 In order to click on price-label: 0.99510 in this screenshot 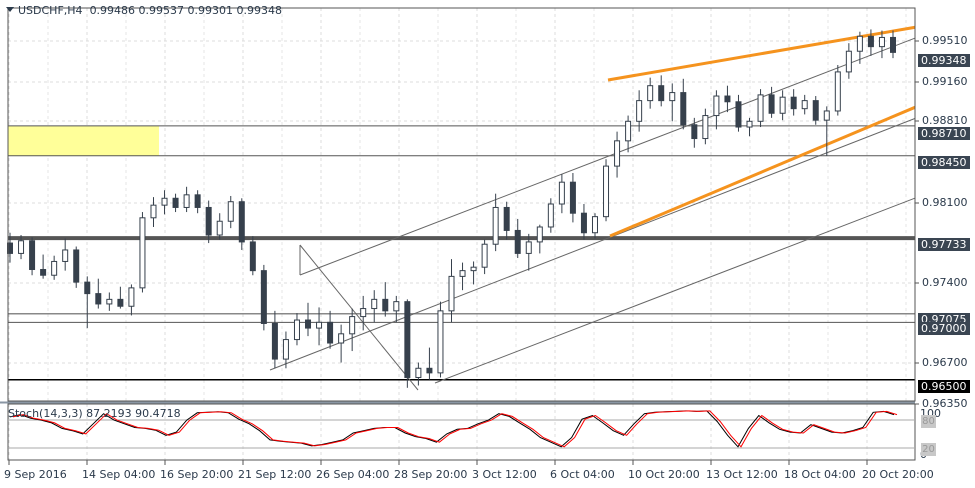, I will do `click(945, 40)`.